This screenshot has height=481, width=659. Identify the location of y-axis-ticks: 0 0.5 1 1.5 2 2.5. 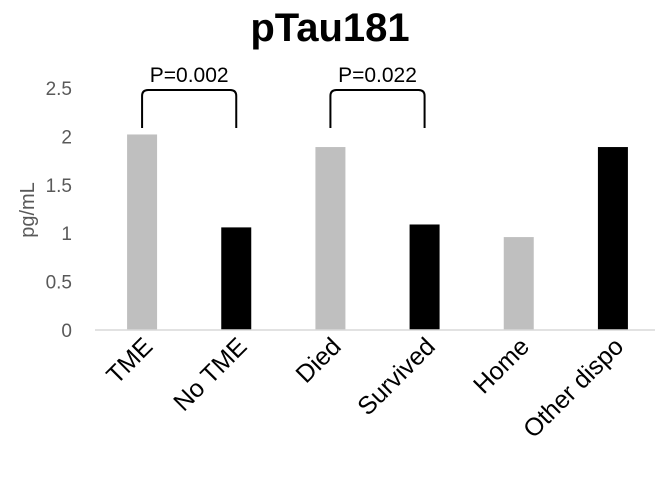
(59, 210).